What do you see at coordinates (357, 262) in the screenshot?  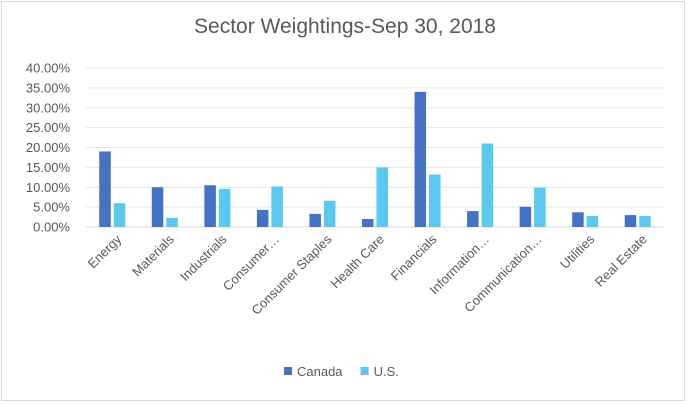 I see `x-tick-label: Health Care` at bounding box center [357, 262].